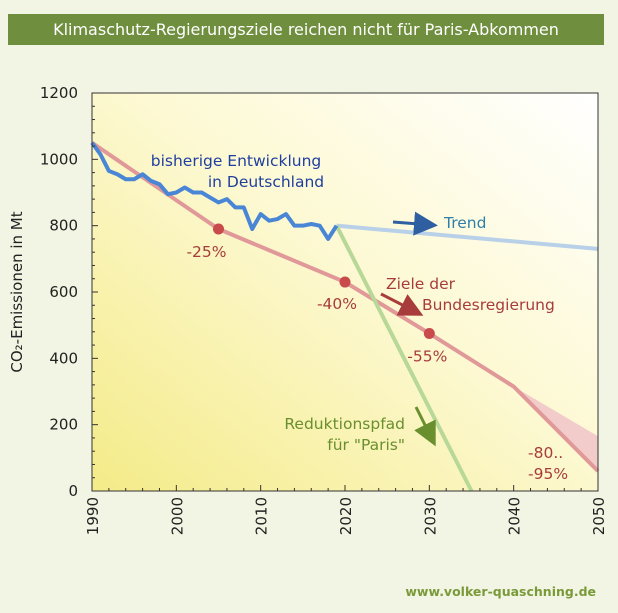 The height and width of the screenshot is (613, 618). What do you see at coordinates (93, 516) in the screenshot?
I see `x-tick-label: 1990` at bounding box center [93, 516].